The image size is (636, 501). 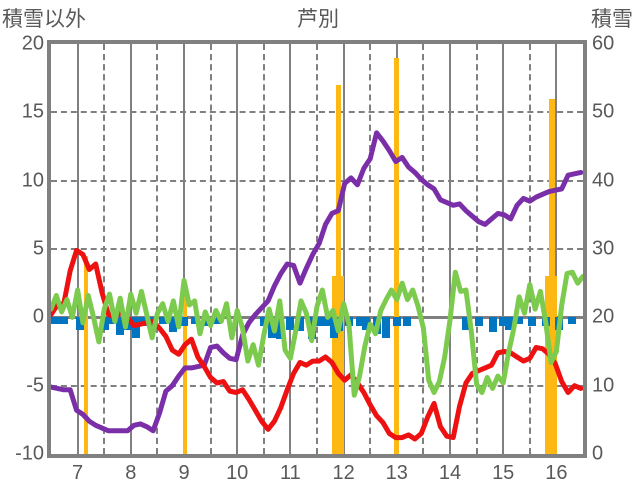 What do you see at coordinates (396, 473) in the screenshot?
I see `x-axis-tick: 13` at bounding box center [396, 473].